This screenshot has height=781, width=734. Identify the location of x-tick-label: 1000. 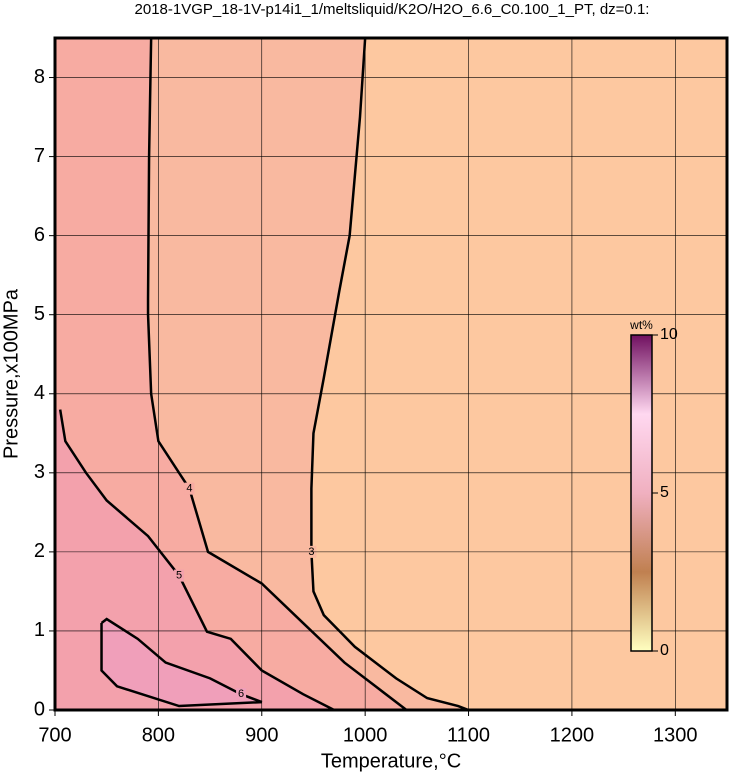
(365, 735).